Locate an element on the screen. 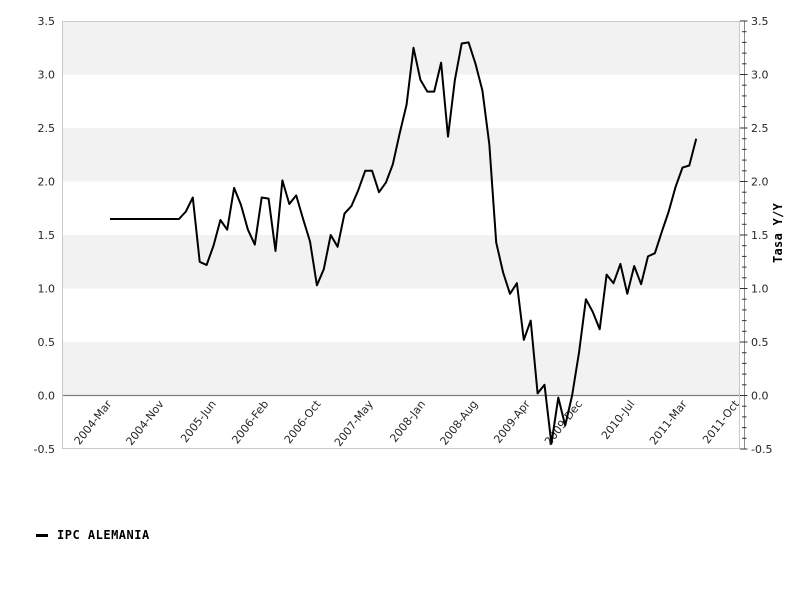 This screenshot has height=600, width=800. y-tick-label-left: 2.0 is located at coordinates (47, 182).